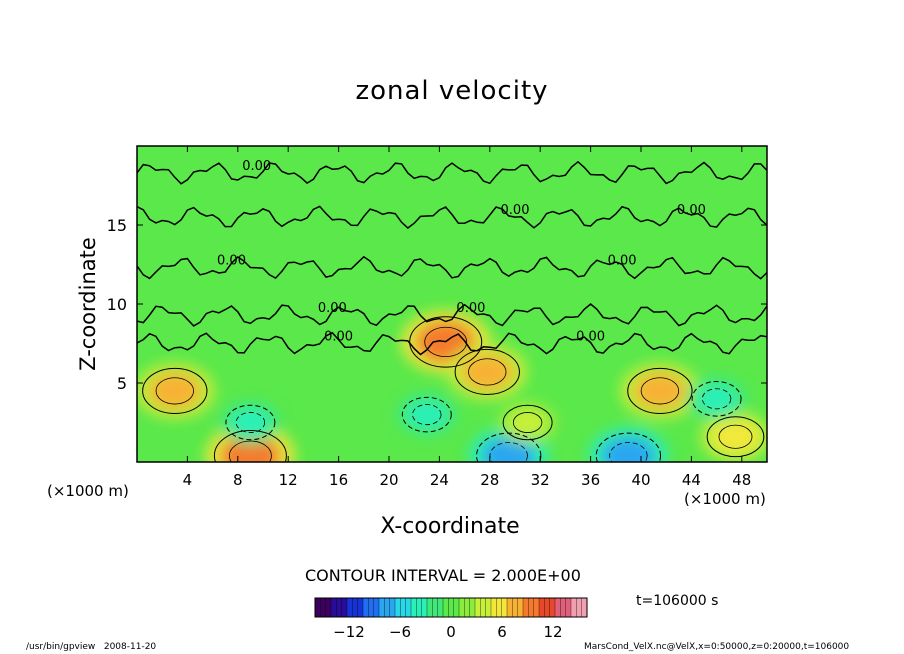  What do you see at coordinates (332, 308) in the screenshot?
I see `contour-label-3-0: 0.00` at bounding box center [332, 308].